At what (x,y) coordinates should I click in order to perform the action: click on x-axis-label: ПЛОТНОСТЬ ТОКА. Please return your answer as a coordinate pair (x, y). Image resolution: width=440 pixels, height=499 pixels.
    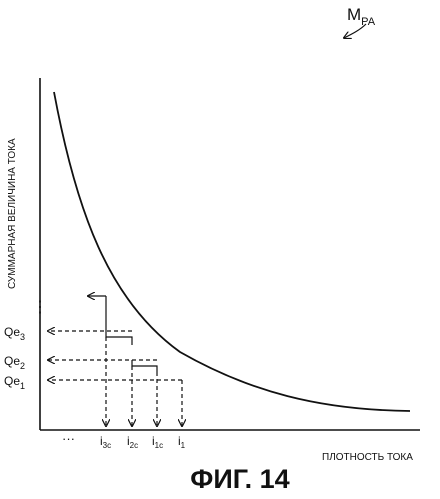
    Looking at the image, I should click on (367, 457).